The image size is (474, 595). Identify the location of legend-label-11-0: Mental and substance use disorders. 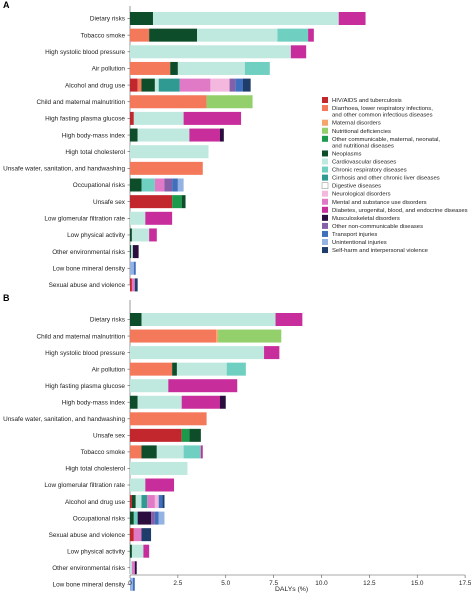
(379, 203).